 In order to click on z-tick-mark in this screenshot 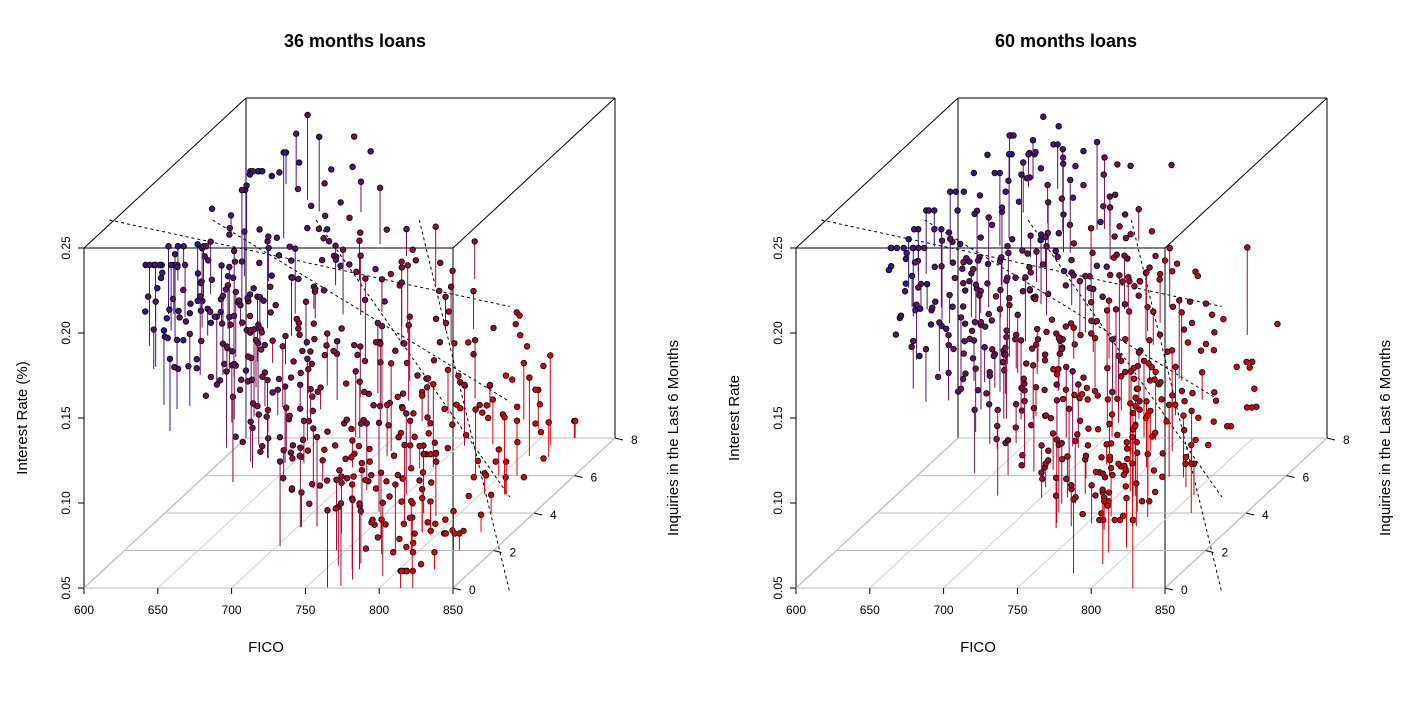, I will do `click(497, 551)`.